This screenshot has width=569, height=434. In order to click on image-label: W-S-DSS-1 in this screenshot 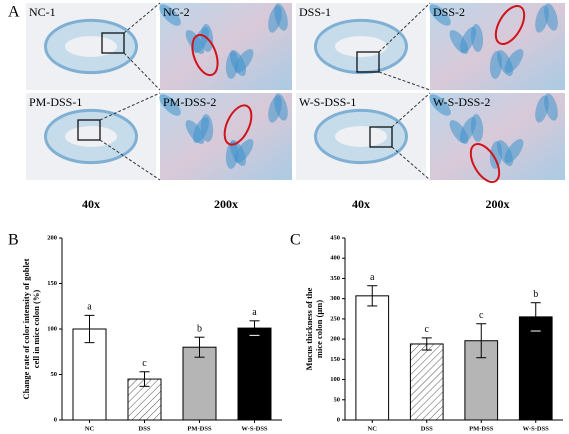, I will do `click(327, 102)`.